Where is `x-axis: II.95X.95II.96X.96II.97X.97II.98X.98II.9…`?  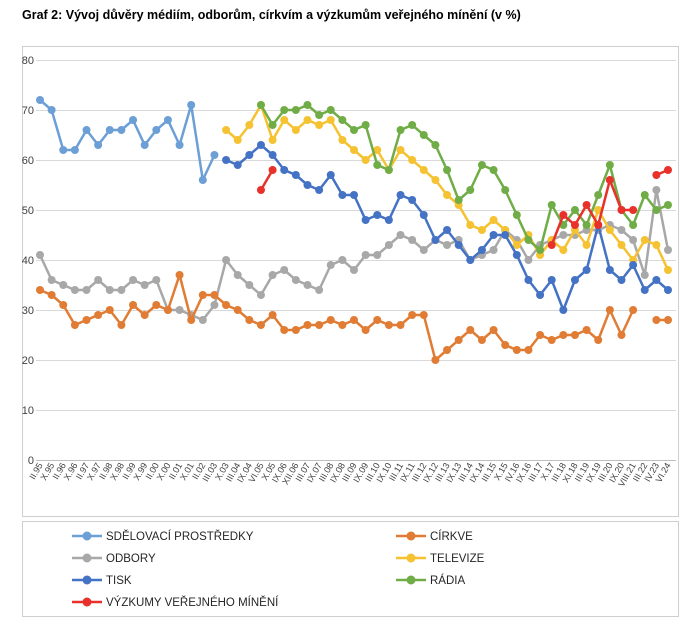 x-axis: II.95X.95II.96X.96II.97X.97II.98X.98II.9… is located at coordinates (349, 475).